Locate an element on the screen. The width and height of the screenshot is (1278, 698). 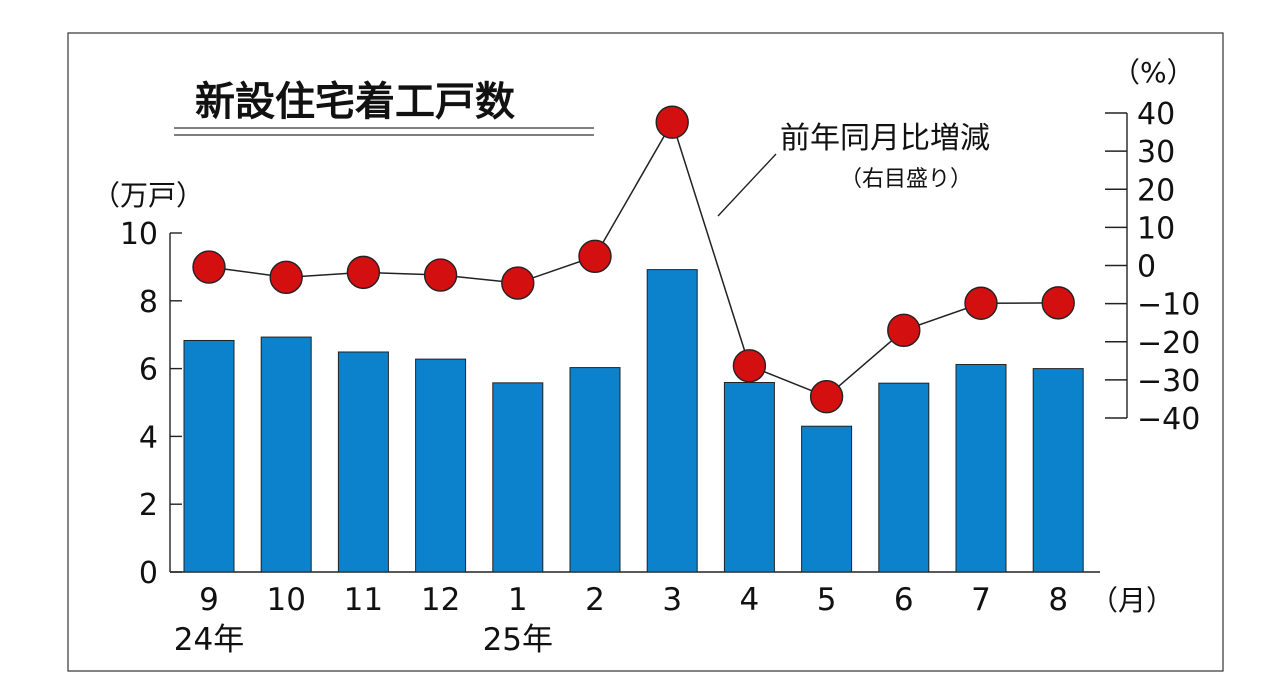
year-label: 24年 is located at coordinates (209, 640).